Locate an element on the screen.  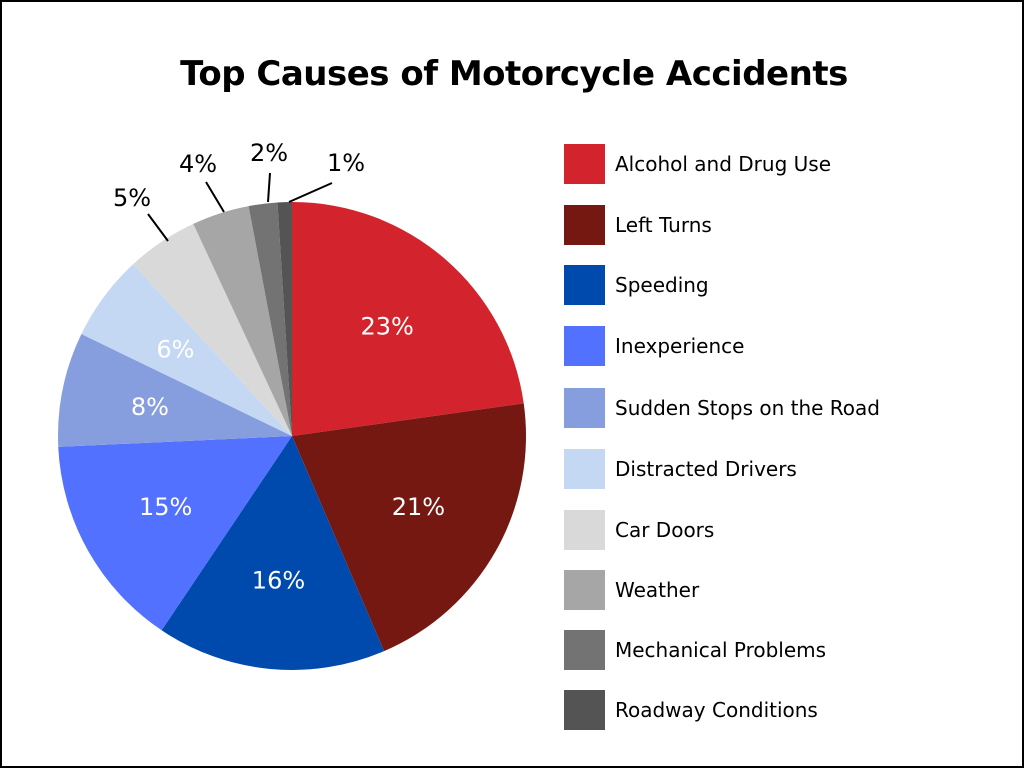
legend-label: Mechanical Problems is located at coordinates (721, 650).